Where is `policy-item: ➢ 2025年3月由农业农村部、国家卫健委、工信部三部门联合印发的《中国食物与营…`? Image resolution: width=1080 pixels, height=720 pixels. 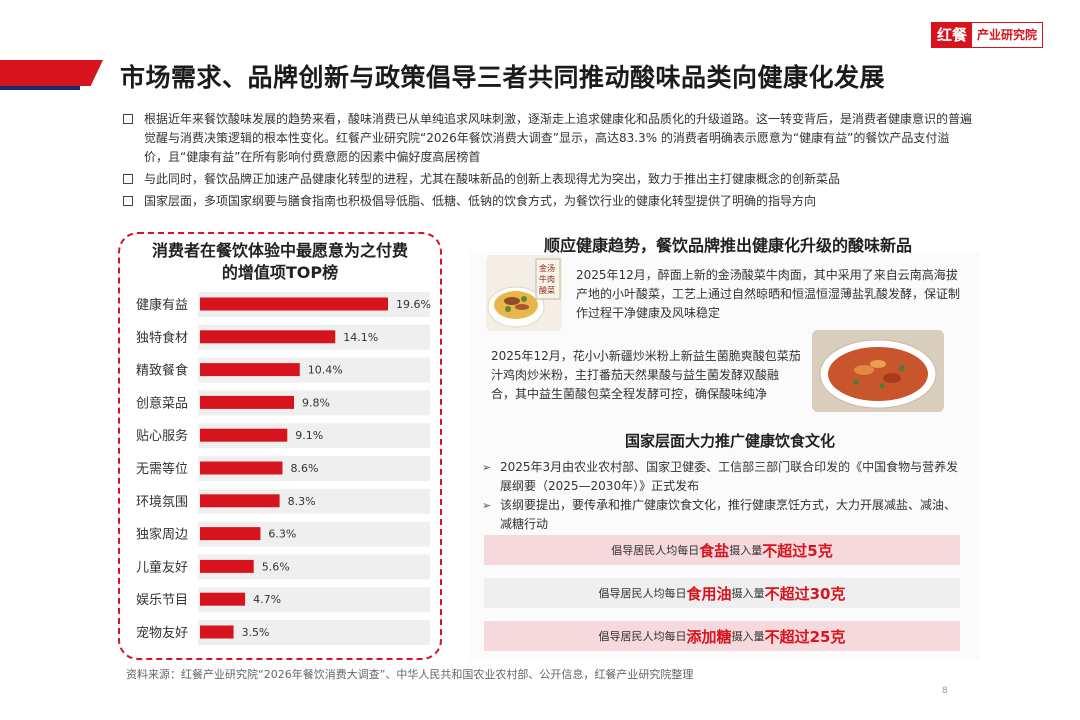
policy-item: ➢ 2025年3月由农业农村部、国家卫健委、工信部三部门联合印发的《中国食物与营… is located at coordinates (722, 477).